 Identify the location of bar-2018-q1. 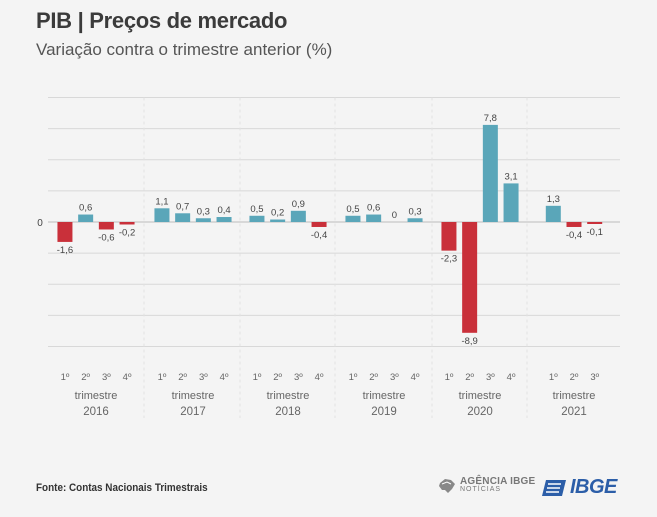
(257, 218).